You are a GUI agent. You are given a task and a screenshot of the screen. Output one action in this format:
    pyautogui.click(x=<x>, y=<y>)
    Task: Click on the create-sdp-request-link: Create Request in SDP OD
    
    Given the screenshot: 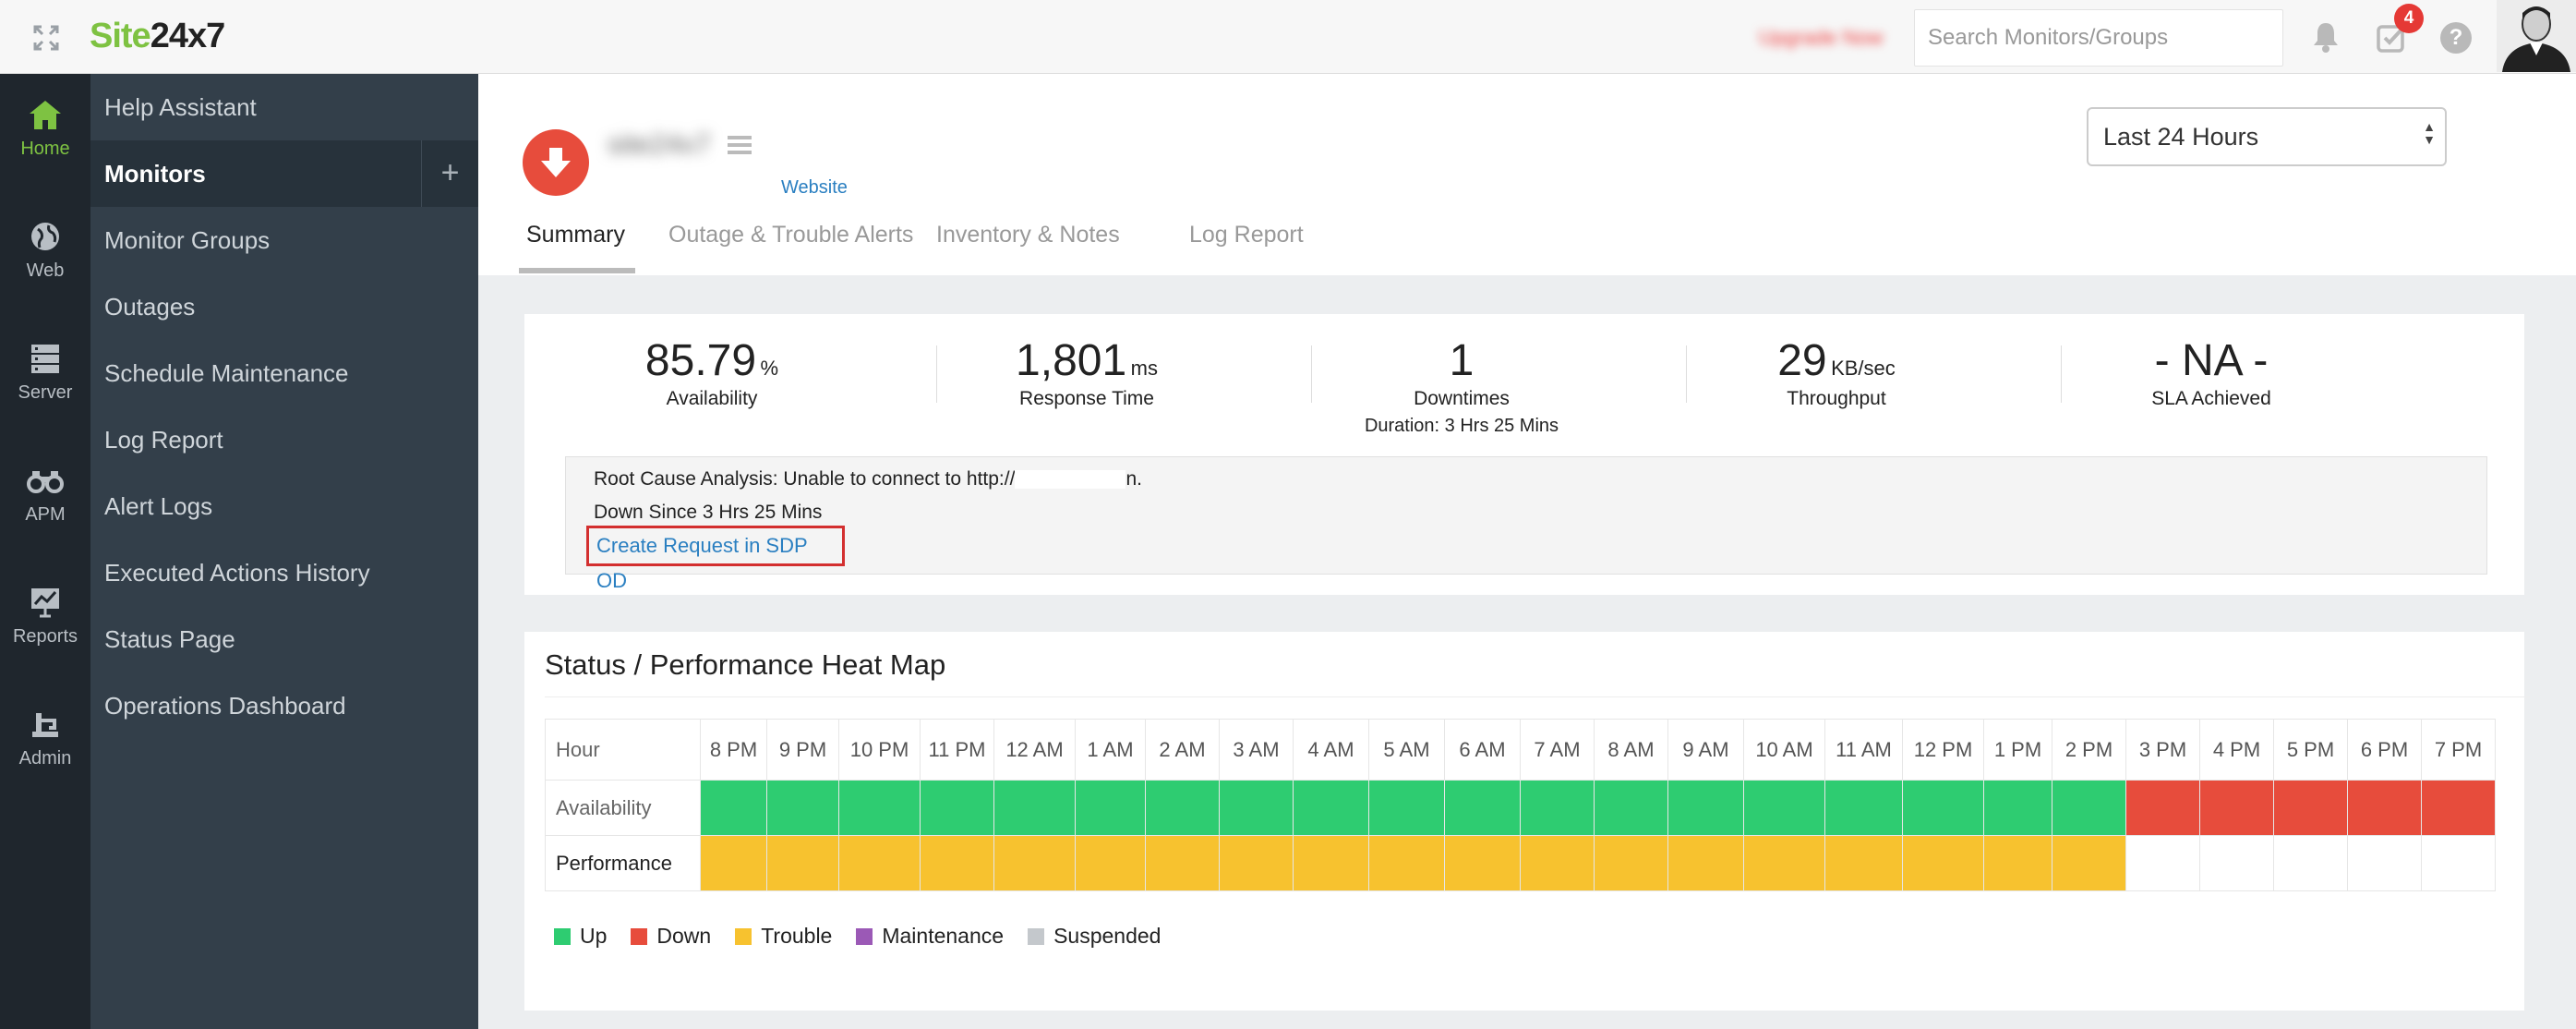 What is the action you would take?
    pyautogui.click(x=715, y=559)
    